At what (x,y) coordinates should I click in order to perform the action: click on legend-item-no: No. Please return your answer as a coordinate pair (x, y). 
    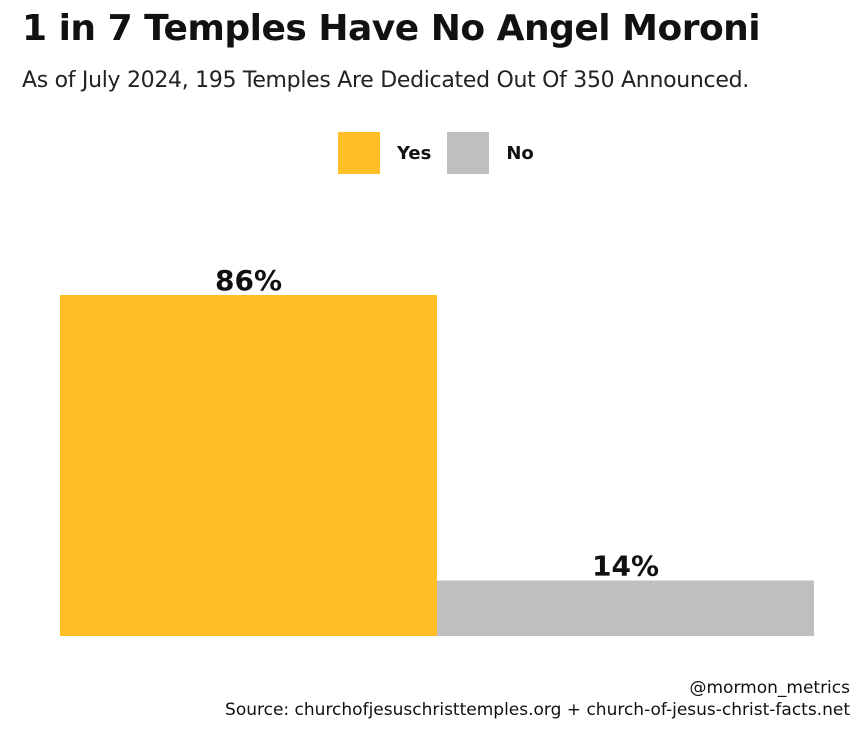
    Looking at the image, I should click on (490, 153).